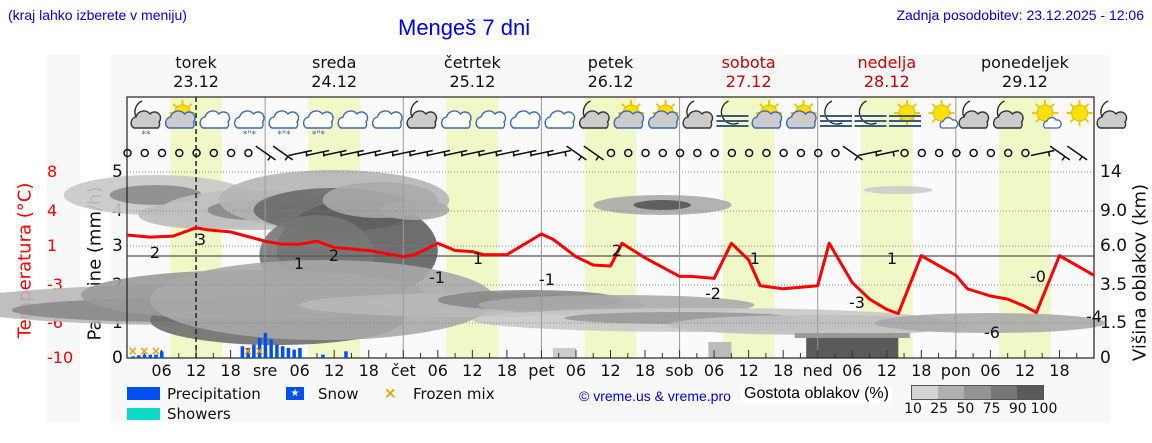 This screenshot has width=1152, height=443. Describe the element at coordinates (1114, 246) in the screenshot. I see `cloud-height-tick: 6.0` at that location.